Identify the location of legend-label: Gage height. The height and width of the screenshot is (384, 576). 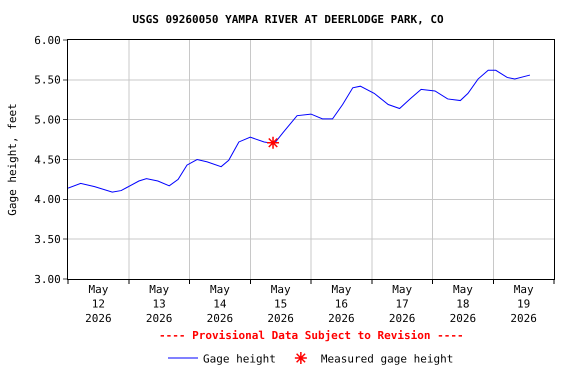
(239, 359).